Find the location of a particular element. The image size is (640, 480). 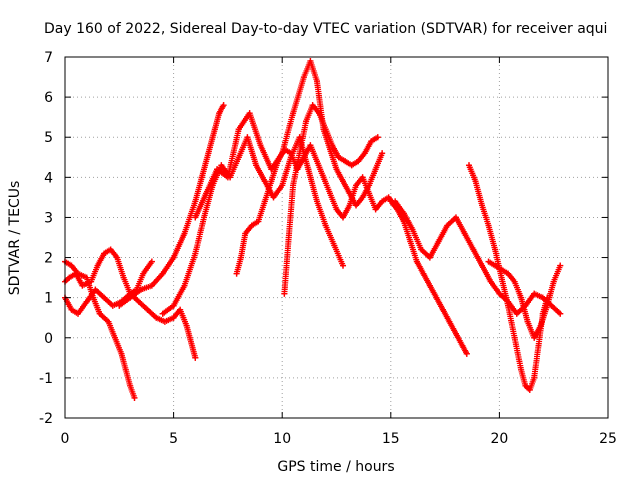

y-tick-label: 3 is located at coordinates (48, 218).